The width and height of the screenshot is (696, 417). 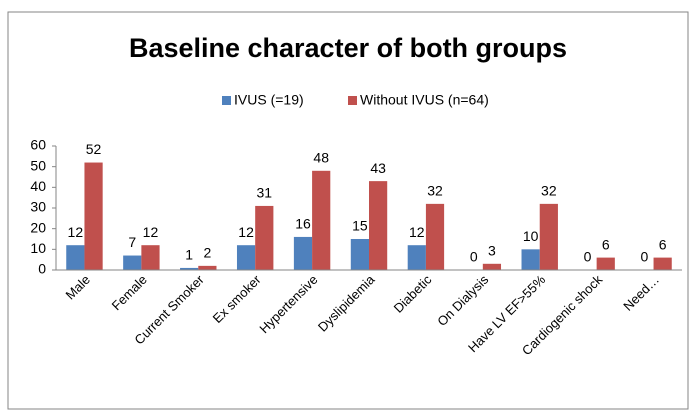 What do you see at coordinates (264, 193) in the screenshot?
I see `data-label: 31` at bounding box center [264, 193].